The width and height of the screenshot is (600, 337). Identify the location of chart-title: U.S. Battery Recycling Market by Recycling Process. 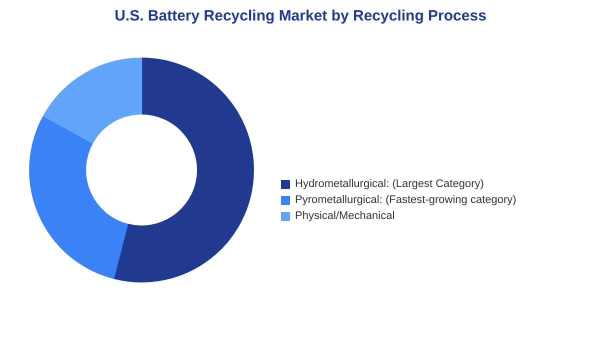
(300, 16).